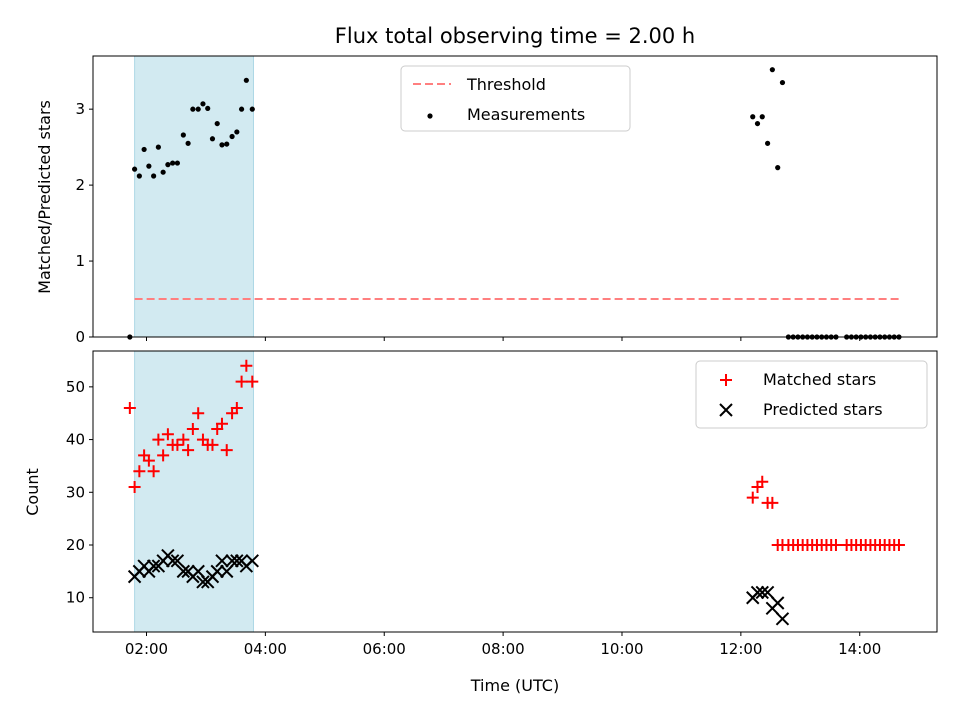 Image resolution: width=960 pixels, height=720 pixels. I want to click on bot-ytick-label: 50, so click(75, 387).